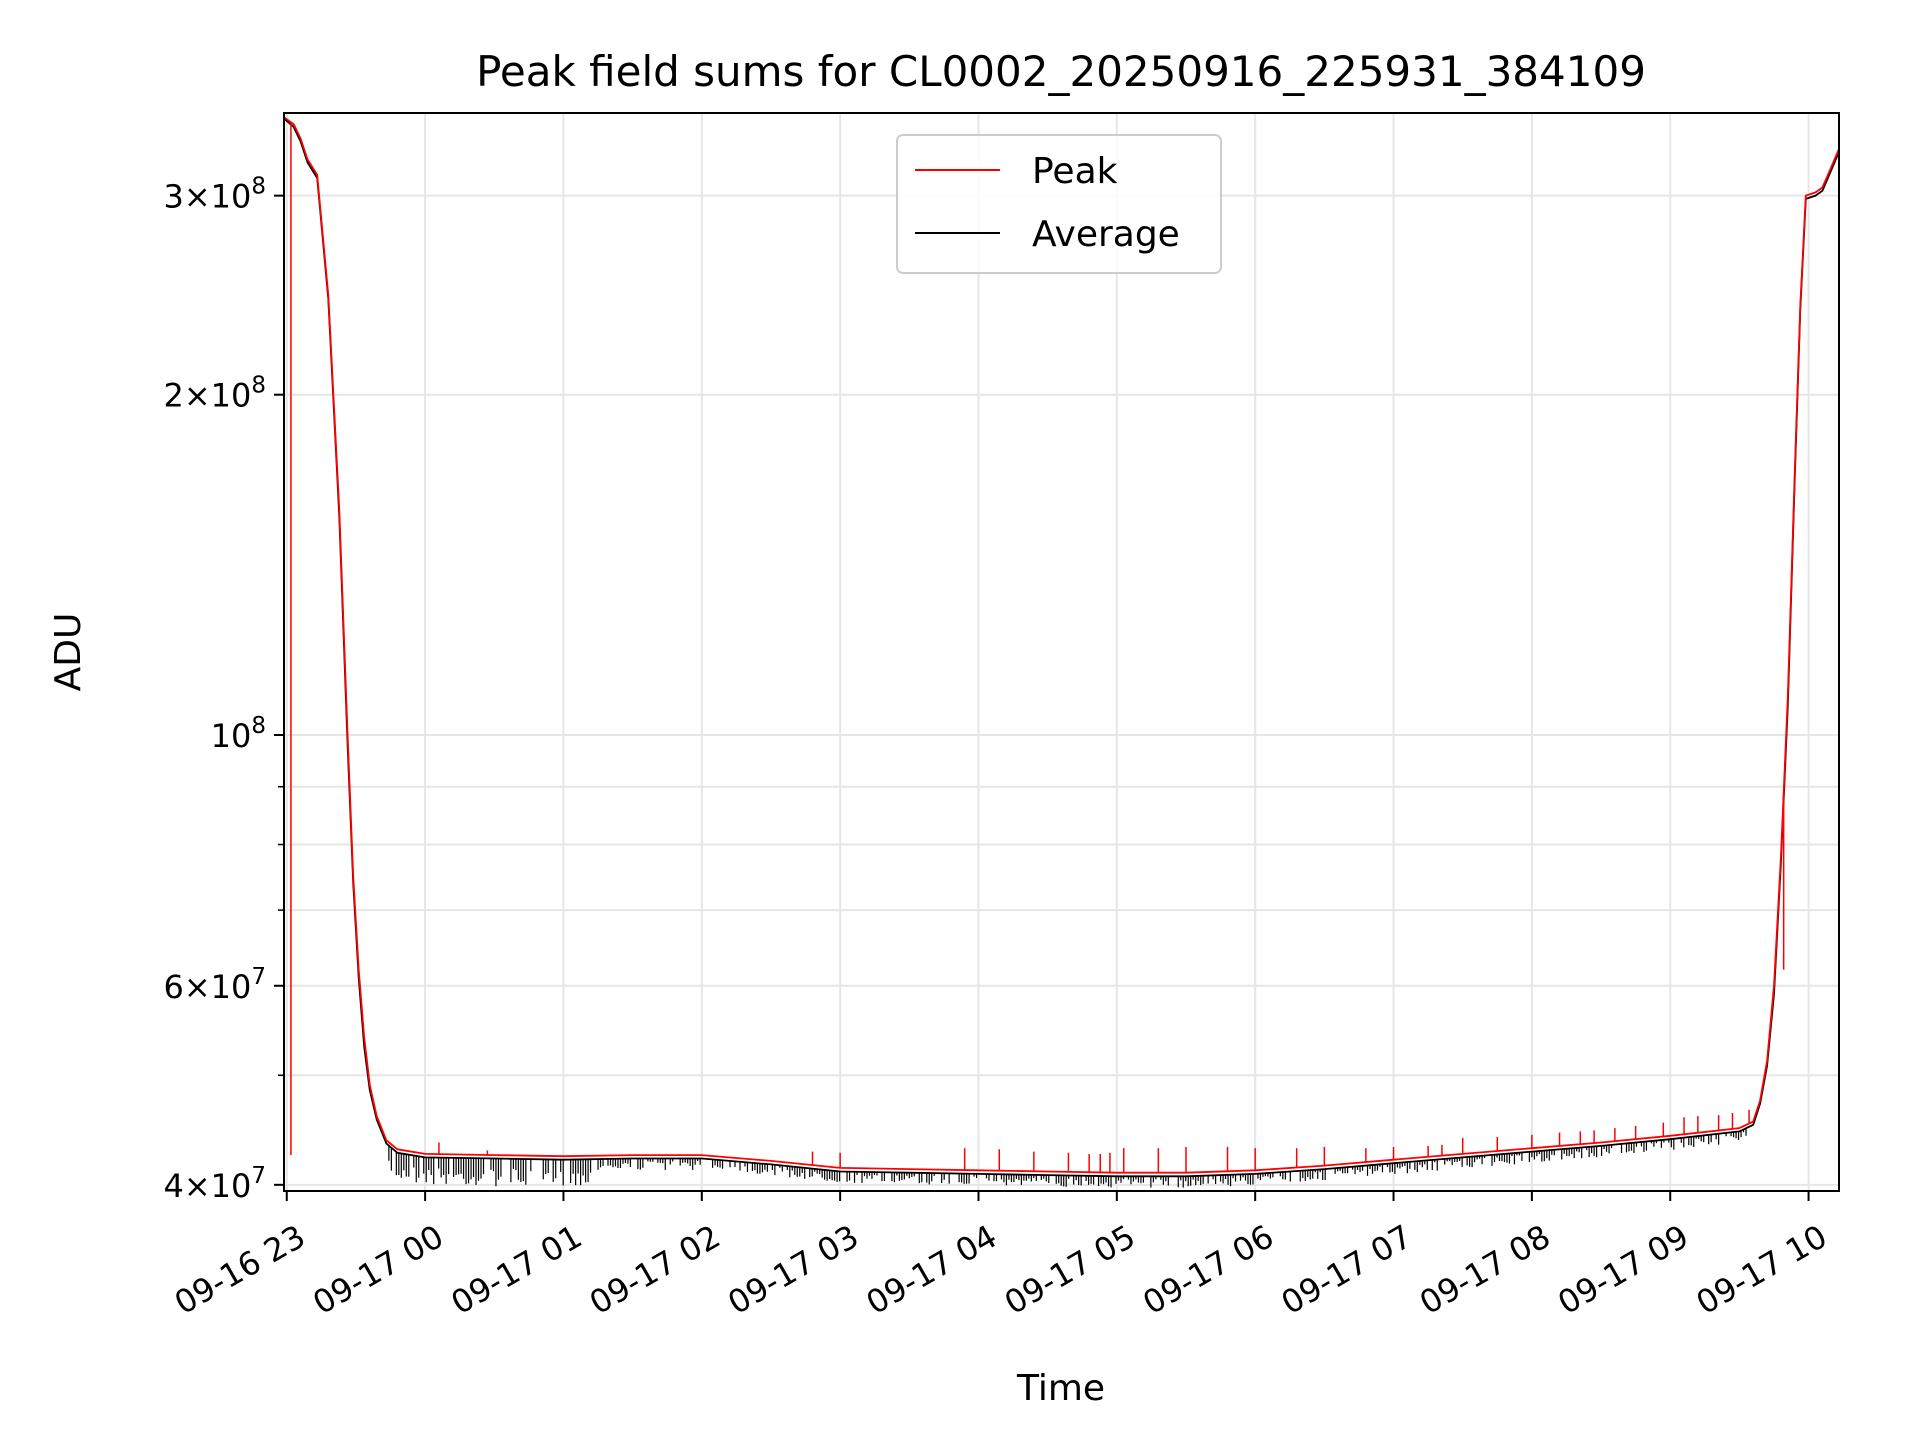 The height and width of the screenshot is (1440, 1920). Describe the element at coordinates (214, 394) in the screenshot. I see `y-tick-label: 2×108` at that location.